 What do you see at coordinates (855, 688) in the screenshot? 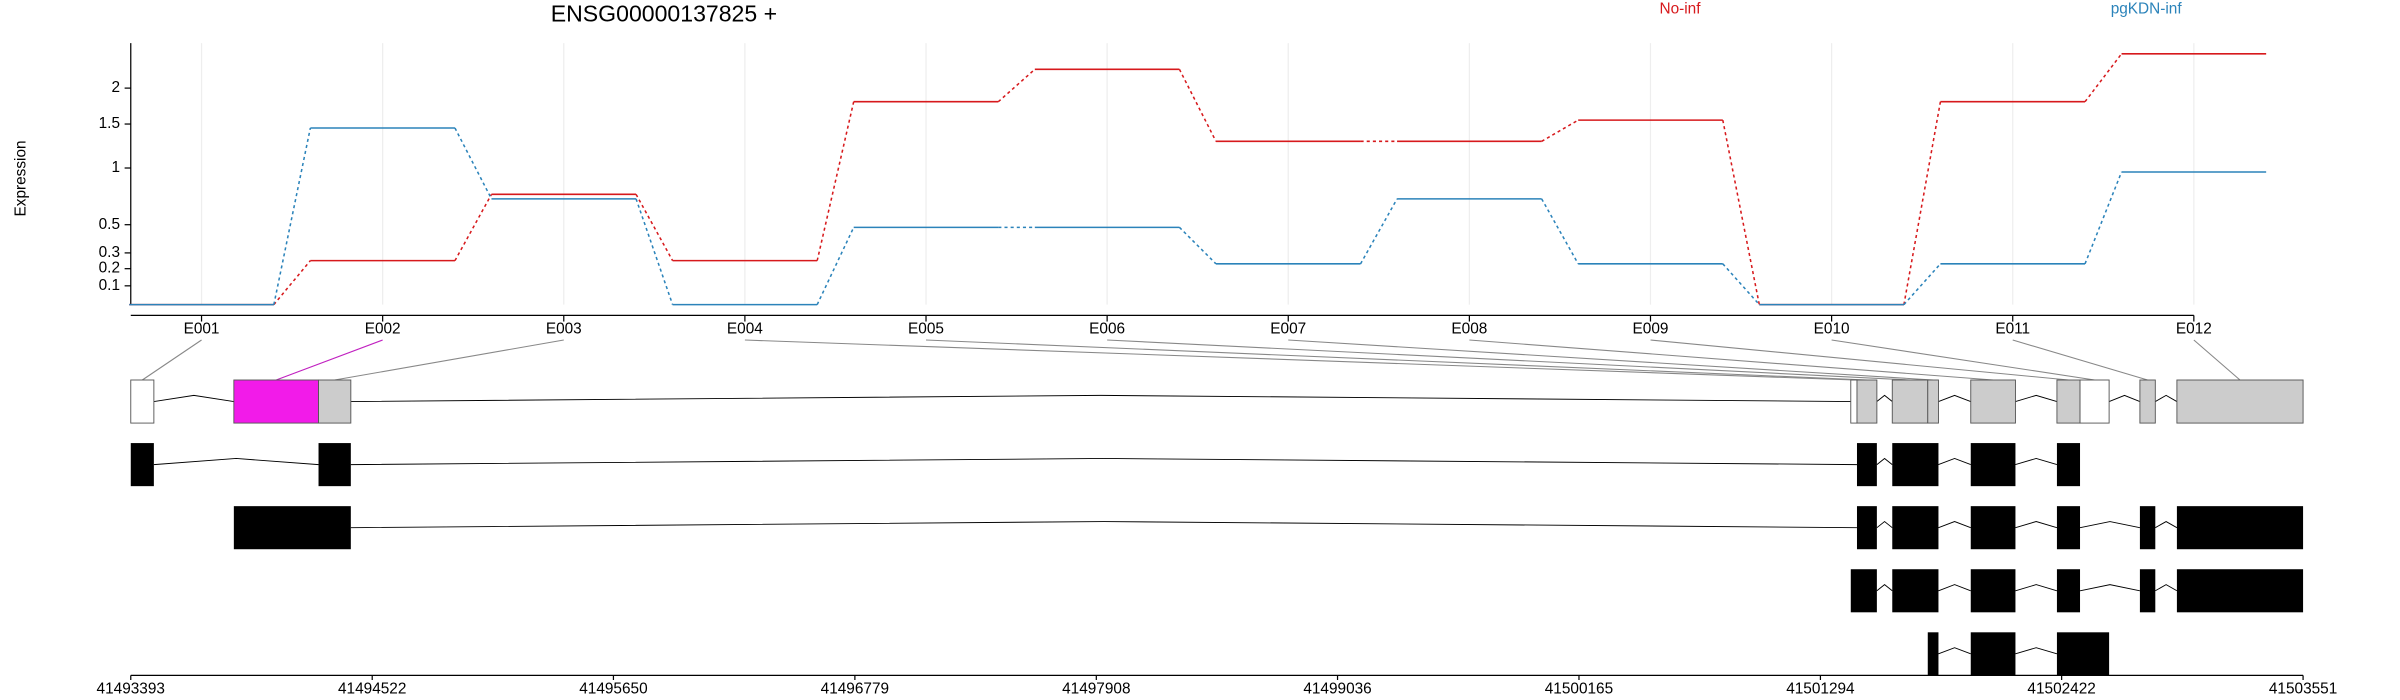
I see `genomic-tick-label: 41496779` at bounding box center [855, 688].